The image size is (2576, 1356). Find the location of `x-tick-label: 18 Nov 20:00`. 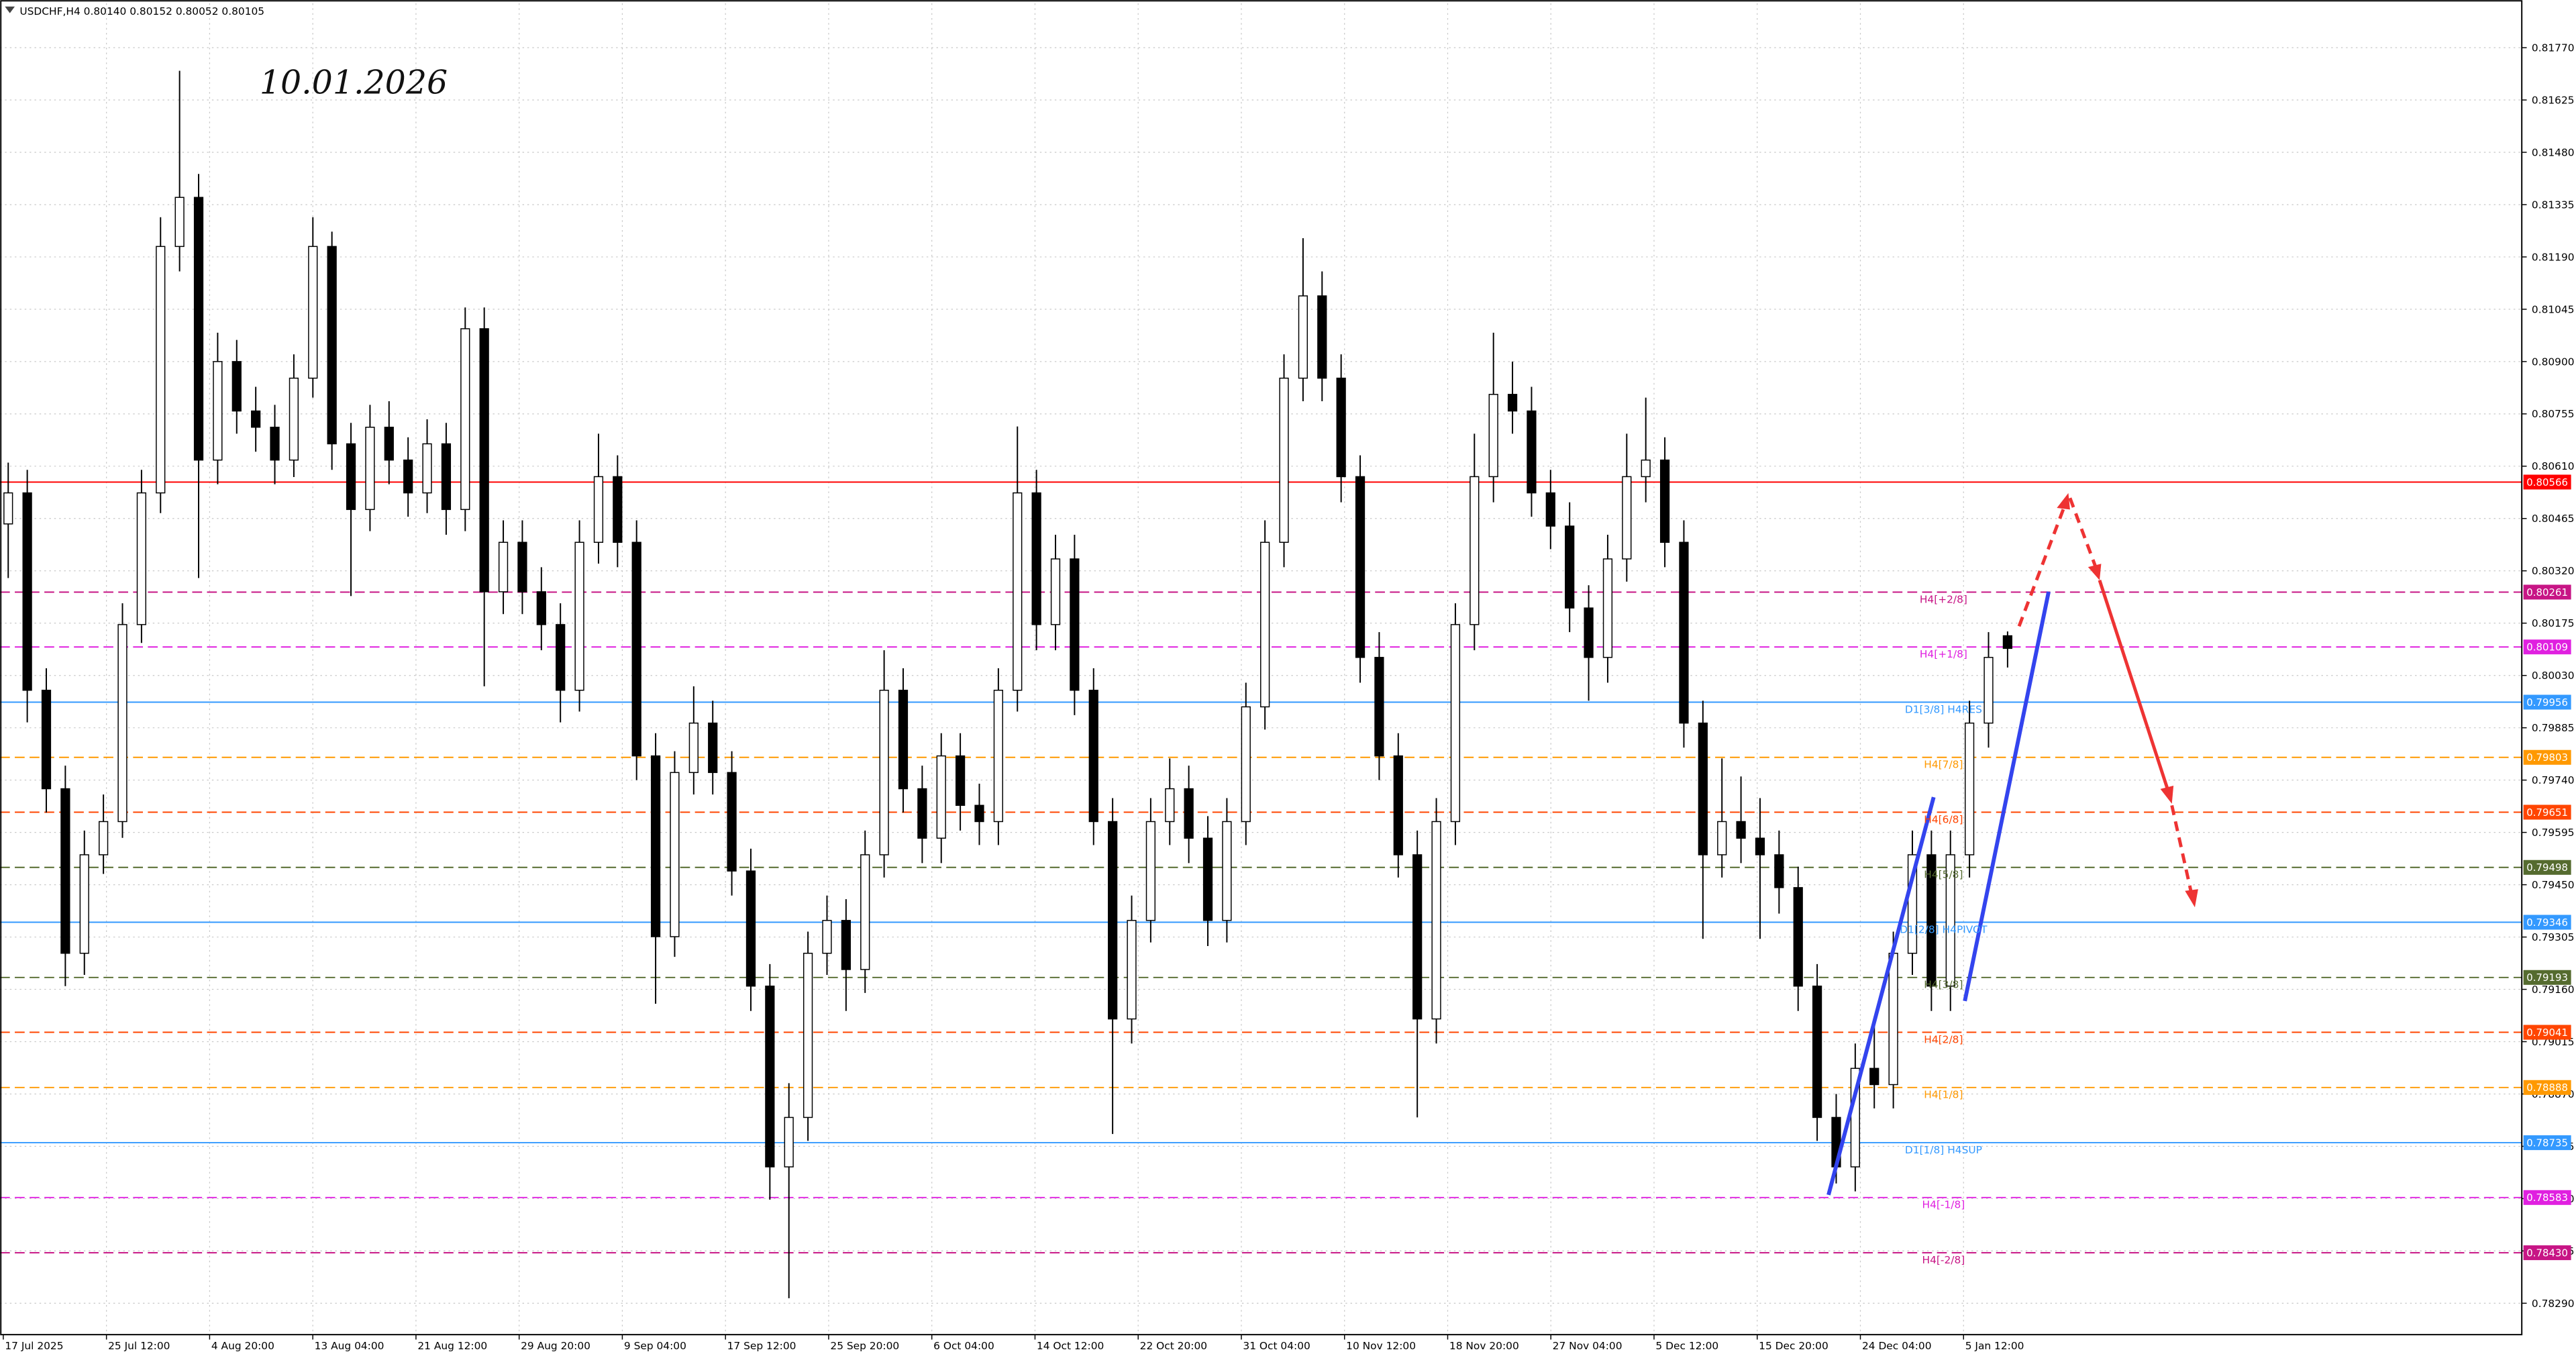

x-tick-label: 18 Nov 20:00 is located at coordinates (1484, 1346).